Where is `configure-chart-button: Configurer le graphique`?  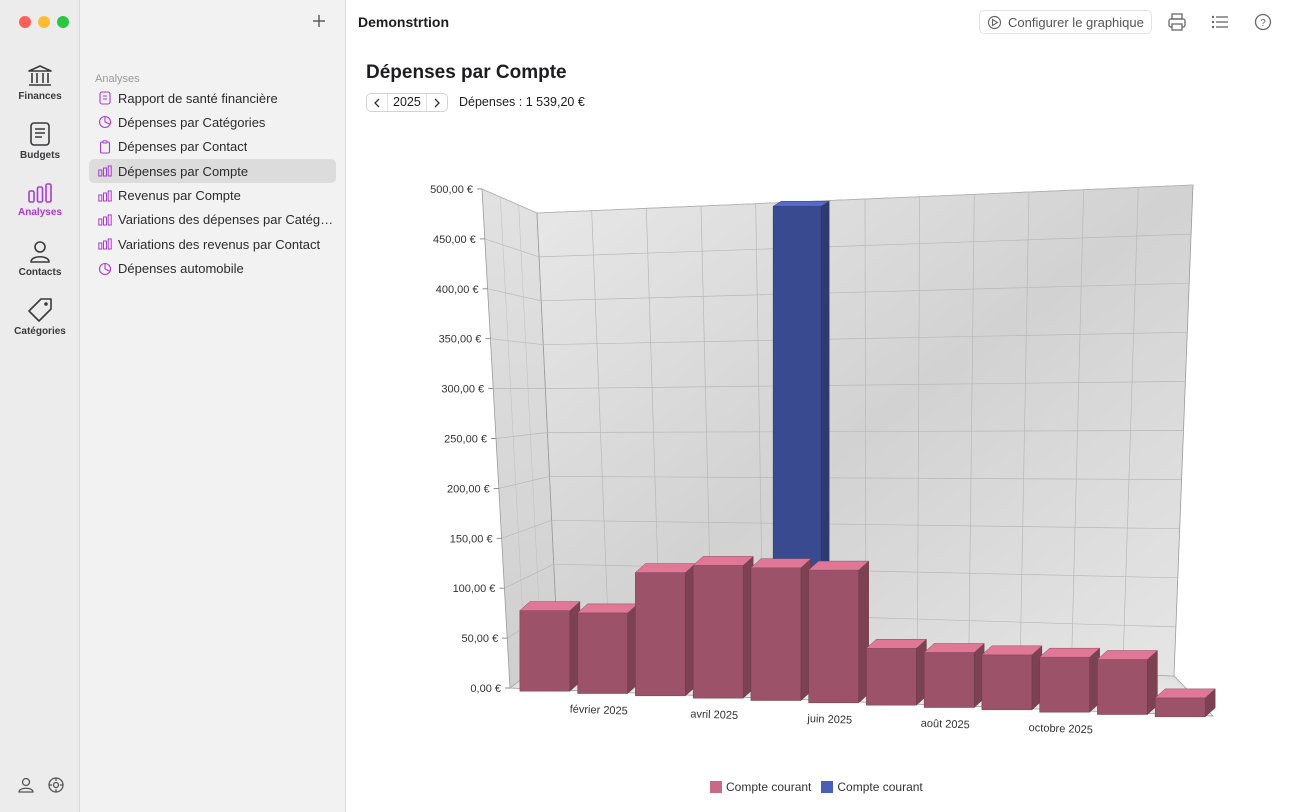
configure-chart-button: Configurer le graphique is located at coordinates (1065, 22).